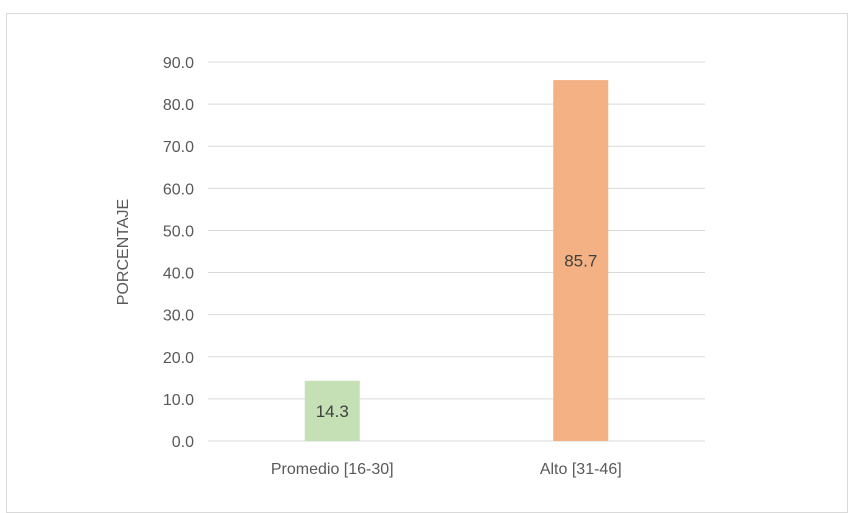 The height and width of the screenshot is (513, 854). I want to click on y-tick-label: 30.0, so click(178, 316).